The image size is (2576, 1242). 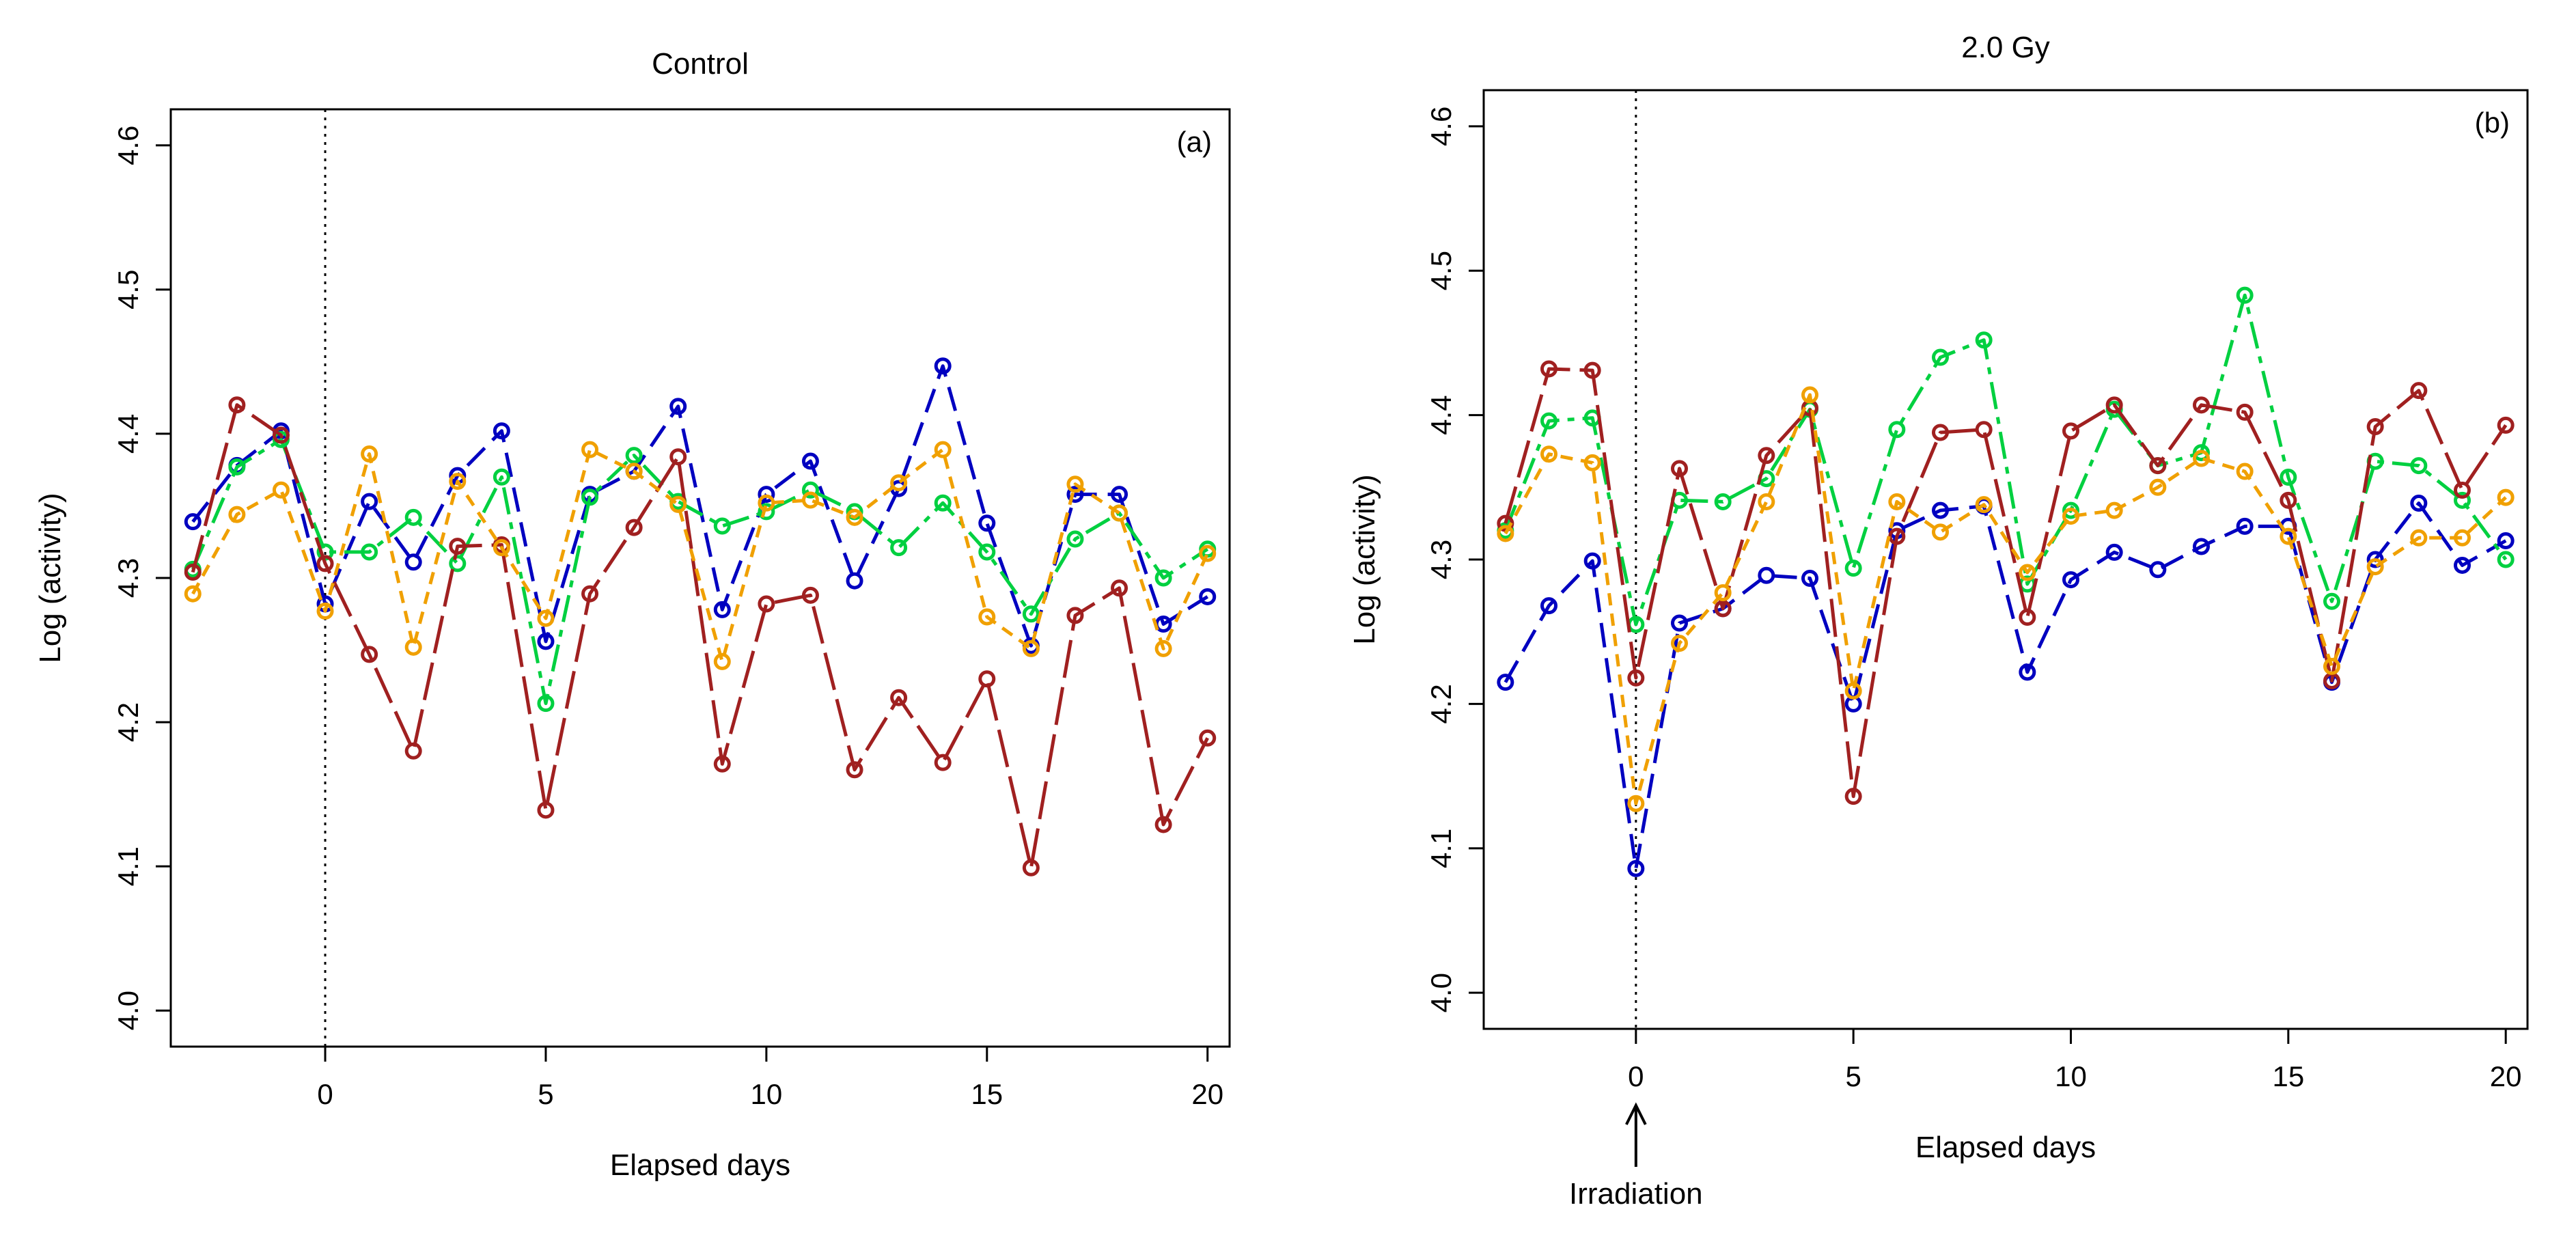 I want to click on x-tick-label: 0, so click(x=1636, y=1076).